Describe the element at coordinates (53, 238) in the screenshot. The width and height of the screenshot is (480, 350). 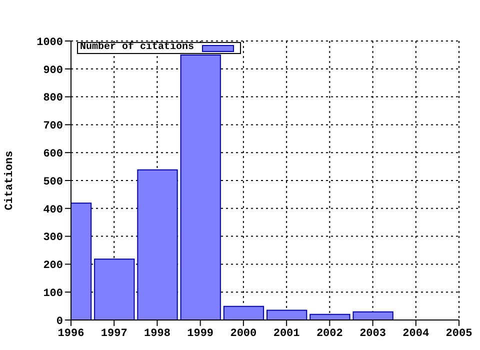
I see `y-tick-label: 300` at that location.